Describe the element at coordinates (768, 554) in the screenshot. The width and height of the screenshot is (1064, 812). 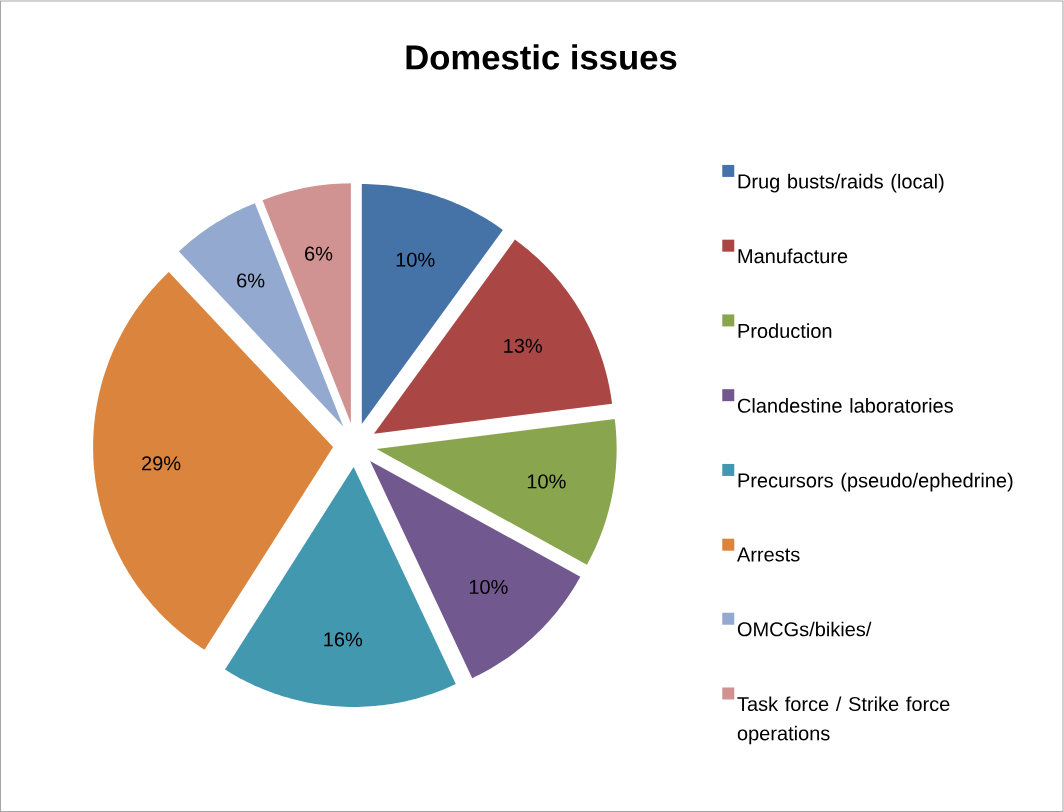
I see `legend-label: Arrests` at that location.